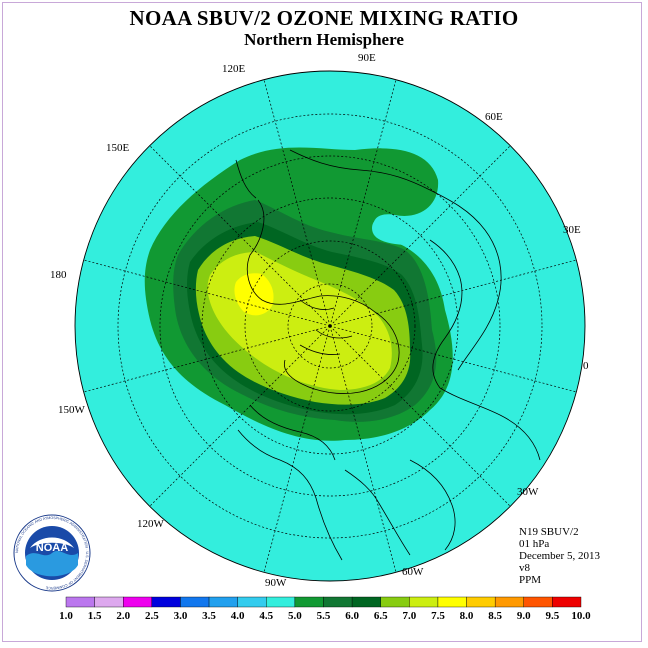 The height and width of the screenshot is (648, 648). What do you see at coordinates (276, 583) in the screenshot?
I see `lon-label-90w: 90W` at bounding box center [276, 583].